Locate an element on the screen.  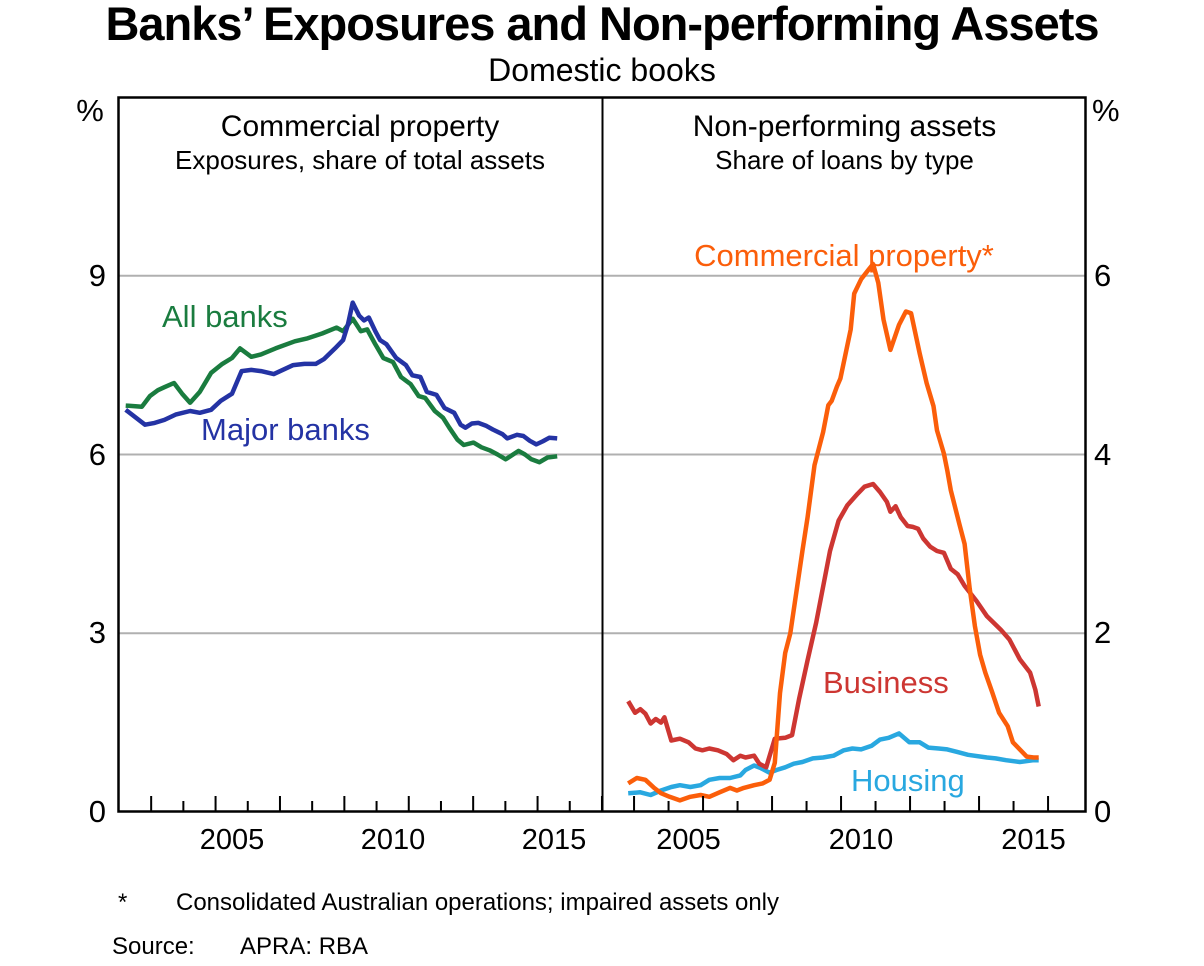
series-label-all-banks: All banks is located at coordinates (225, 316).